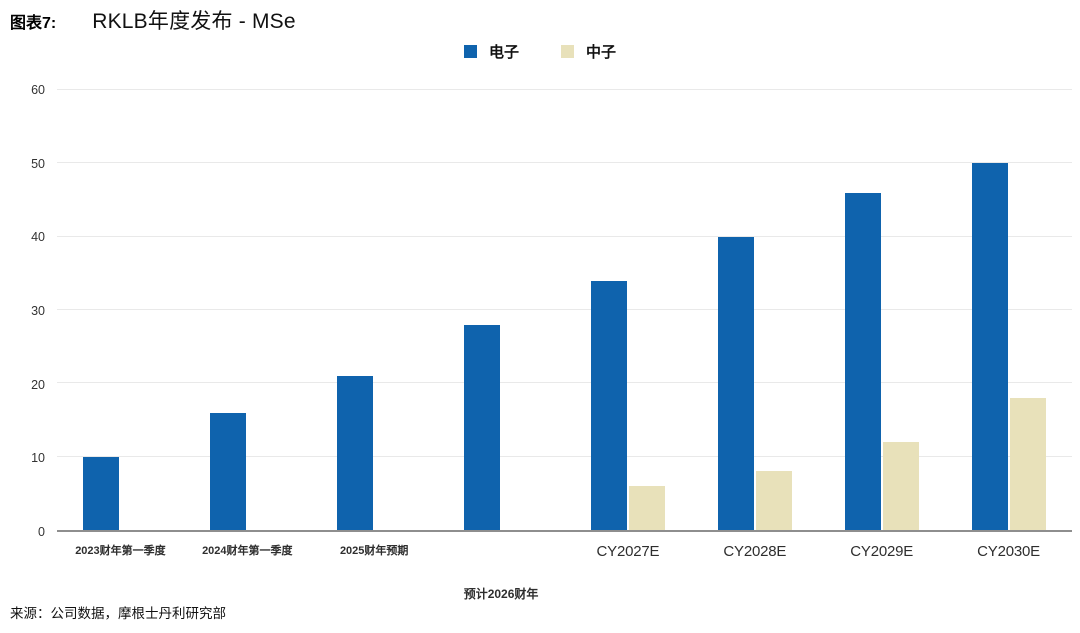 The height and width of the screenshot is (633, 1080). What do you see at coordinates (38, 458) in the screenshot?
I see `y-tick-label: 10` at bounding box center [38, 458].